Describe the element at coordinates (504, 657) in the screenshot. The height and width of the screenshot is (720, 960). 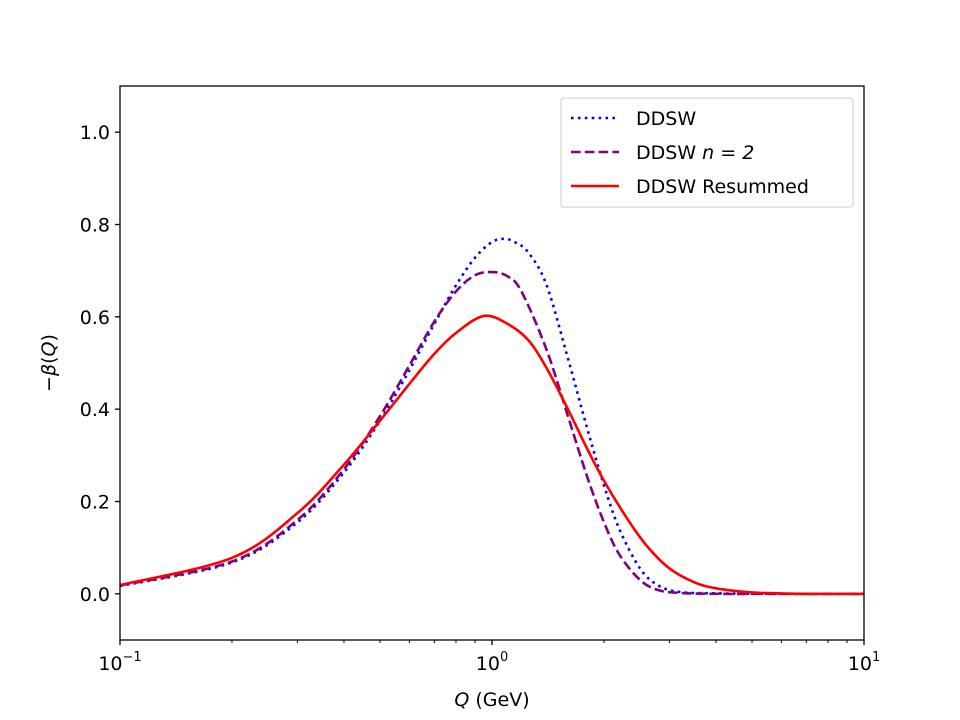
I see `x-tick-label-exp-1: 0` at that location.